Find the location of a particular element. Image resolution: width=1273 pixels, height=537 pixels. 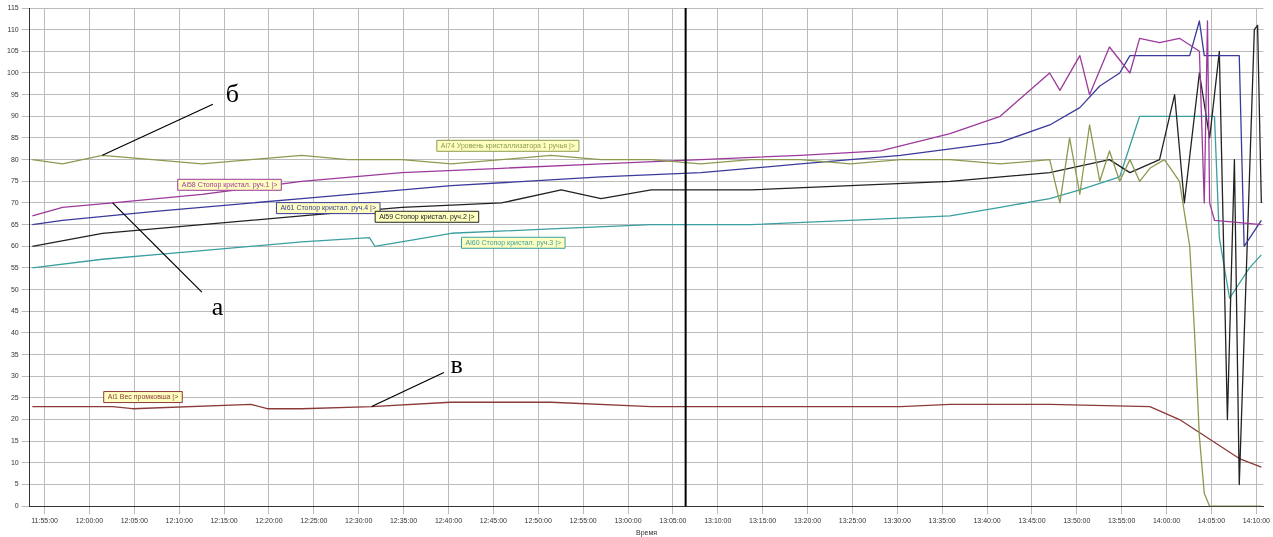

annotation: в is located at coordinates (456, 365).